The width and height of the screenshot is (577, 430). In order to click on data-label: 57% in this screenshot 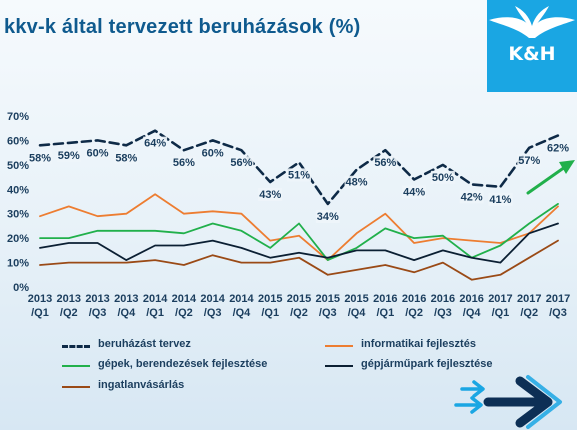, I will do `click(529, 161)`.